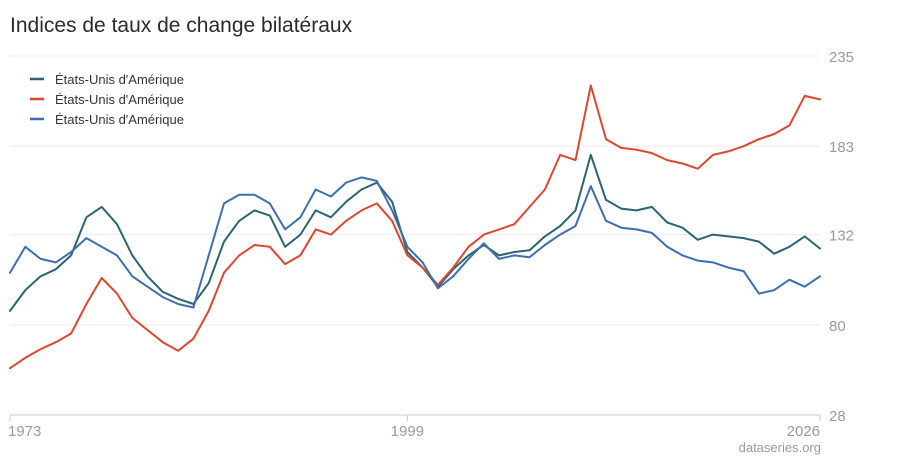 This screenshot has height=460, width=900. What do you see at coordinates (837, 326) in the screenshot?
I see `y-tick-label: 80` at bounding box center [837, 326].